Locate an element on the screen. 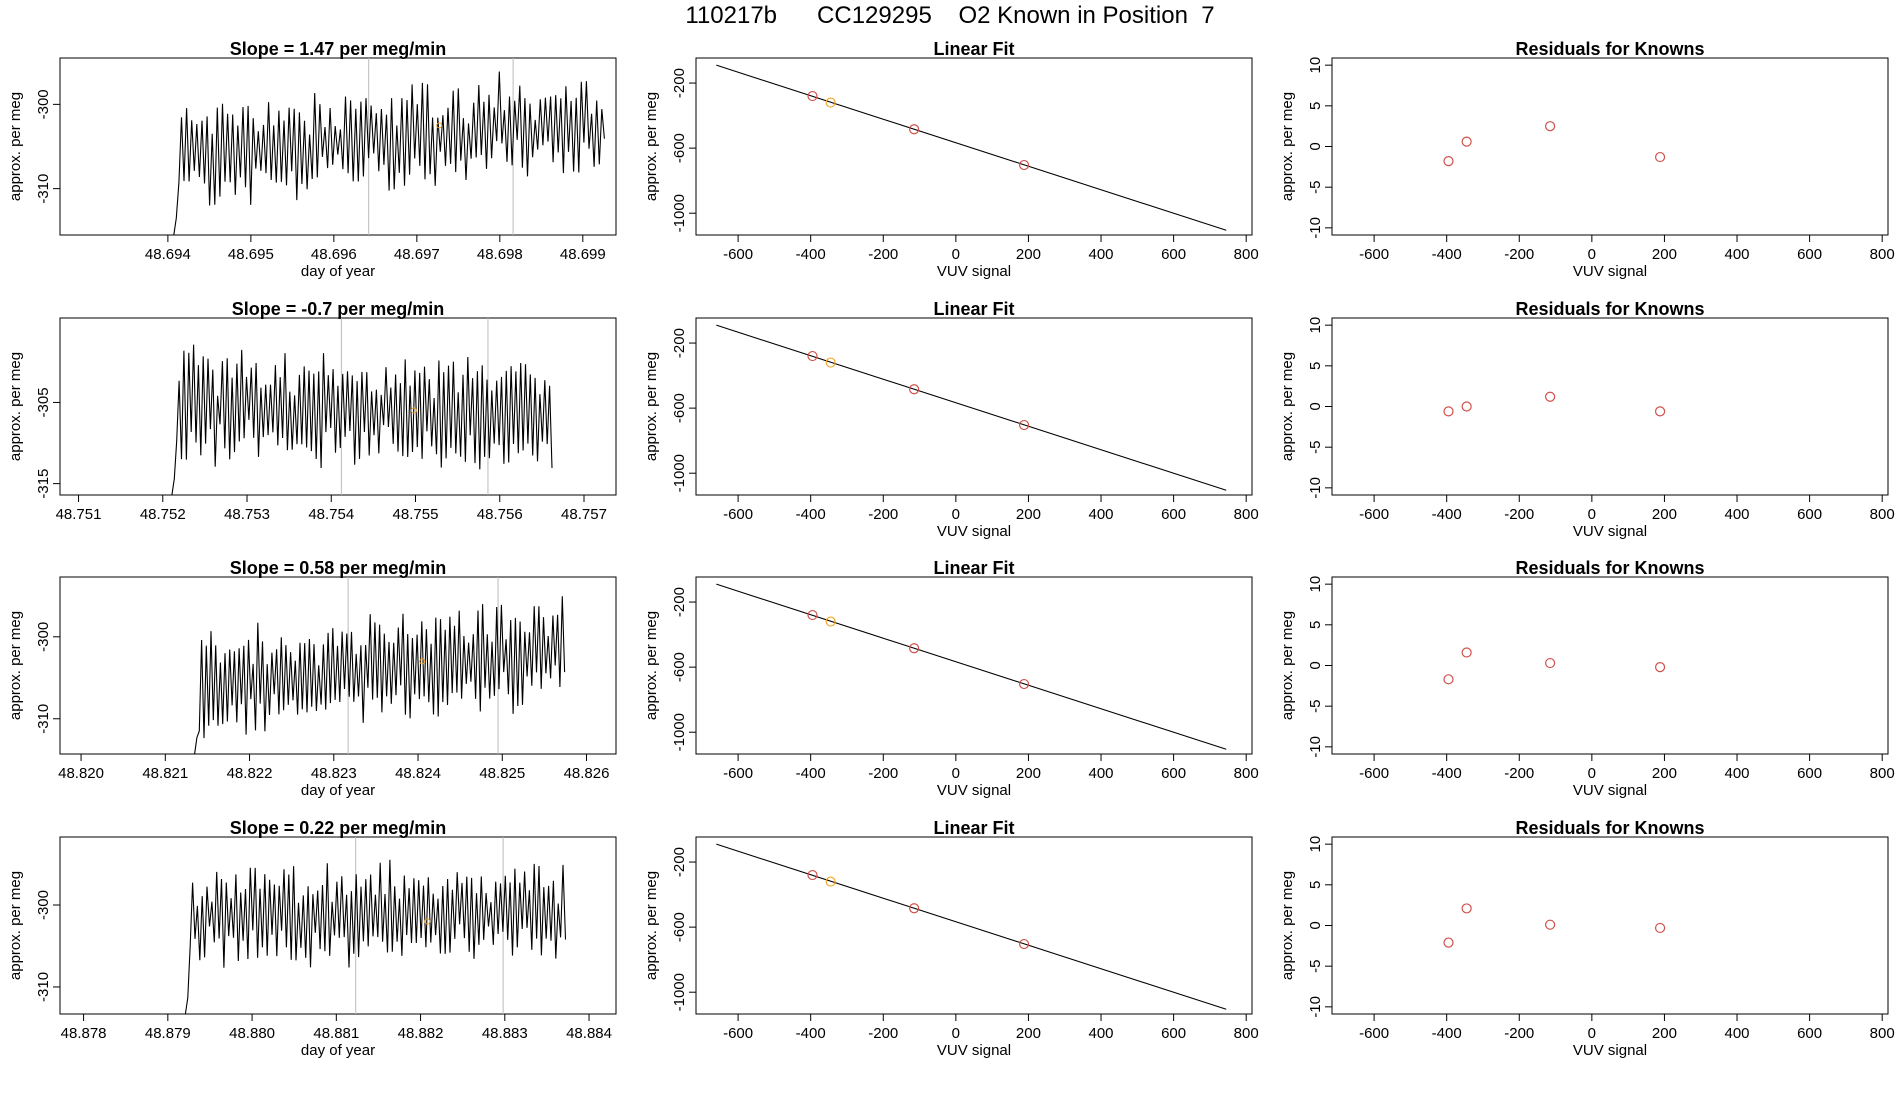  panel-4-timeseries-ytick-label: -300 is located at coordinates (43, 905).